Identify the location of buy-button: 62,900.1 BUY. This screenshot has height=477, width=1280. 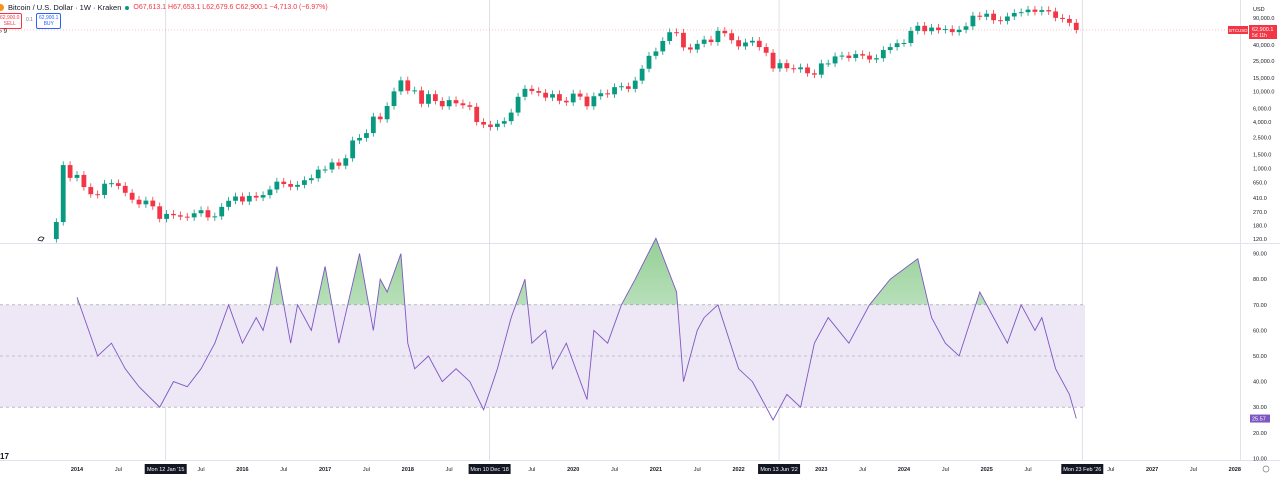
(49, 21).